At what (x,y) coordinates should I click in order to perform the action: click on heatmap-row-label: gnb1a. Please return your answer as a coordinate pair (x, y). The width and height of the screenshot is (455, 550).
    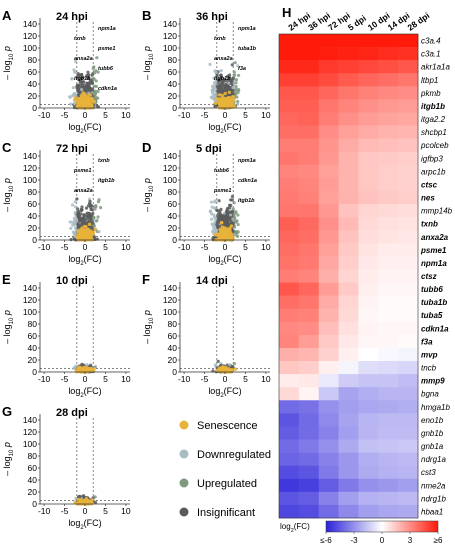
    Looking at the image, I should click on (432, 446).